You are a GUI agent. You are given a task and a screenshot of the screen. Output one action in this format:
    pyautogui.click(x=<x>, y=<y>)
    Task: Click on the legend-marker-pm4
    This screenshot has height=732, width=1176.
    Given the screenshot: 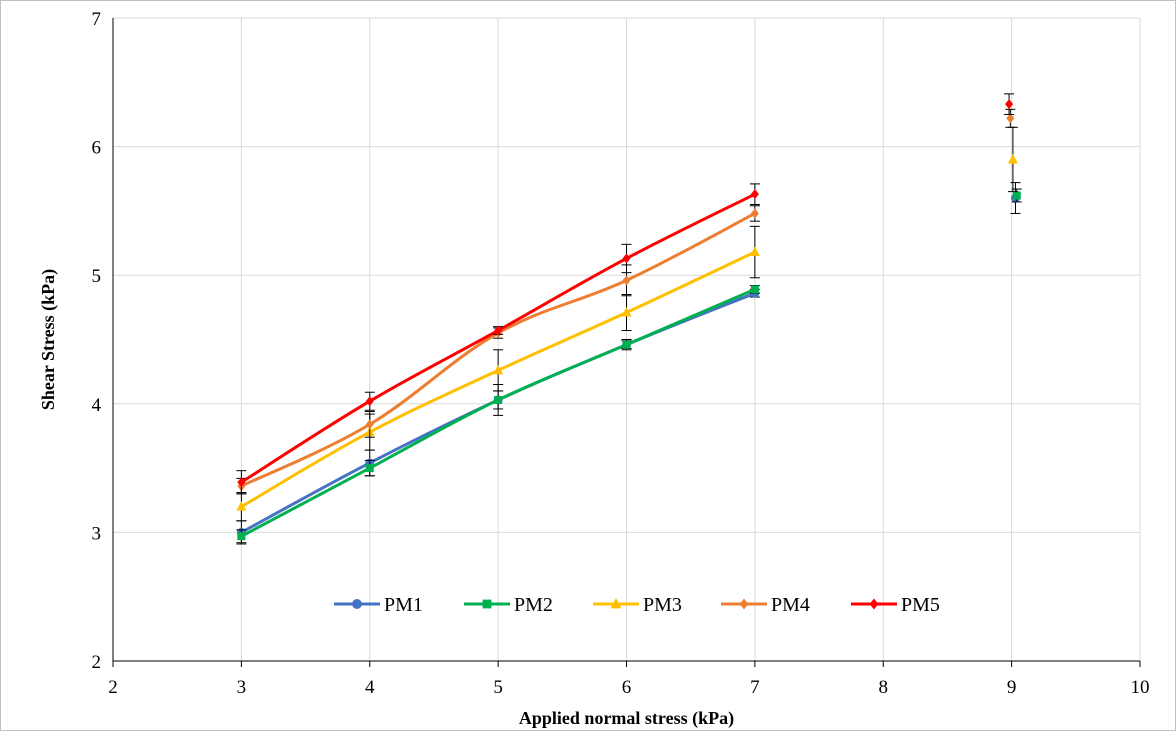 What is the action you would take?
    pyautogui.click(x=744, y=604)
    